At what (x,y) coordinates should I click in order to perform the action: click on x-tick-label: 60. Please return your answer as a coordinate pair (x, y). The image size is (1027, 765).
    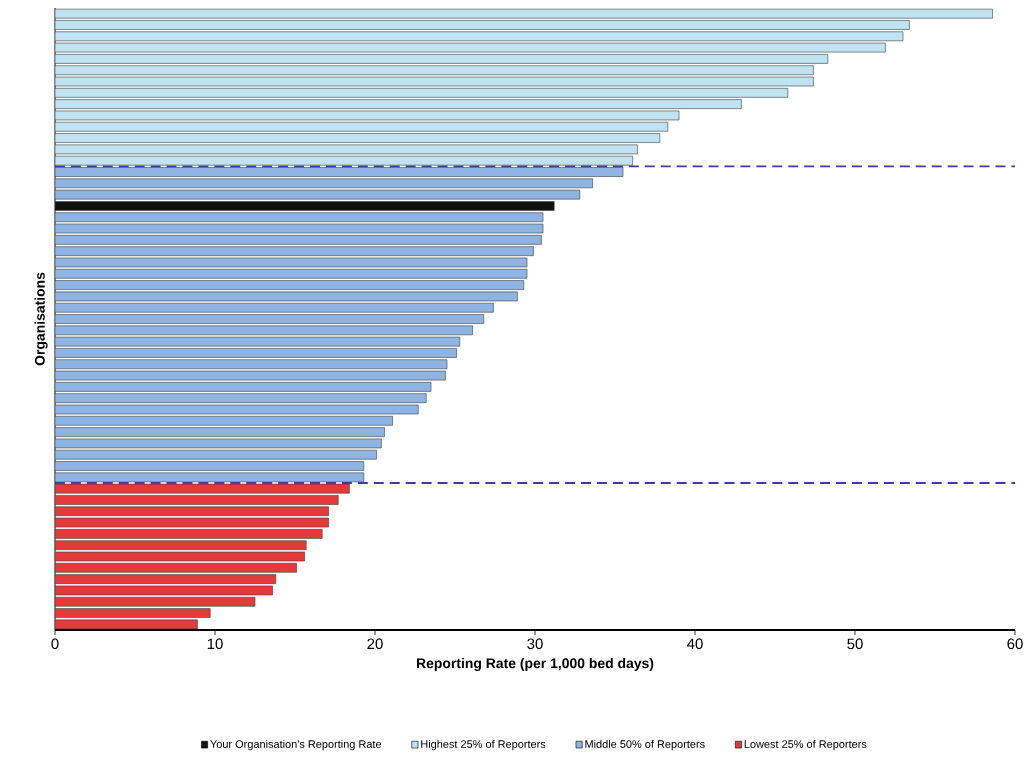
    Looking at the image, I should click on (1015, 644).